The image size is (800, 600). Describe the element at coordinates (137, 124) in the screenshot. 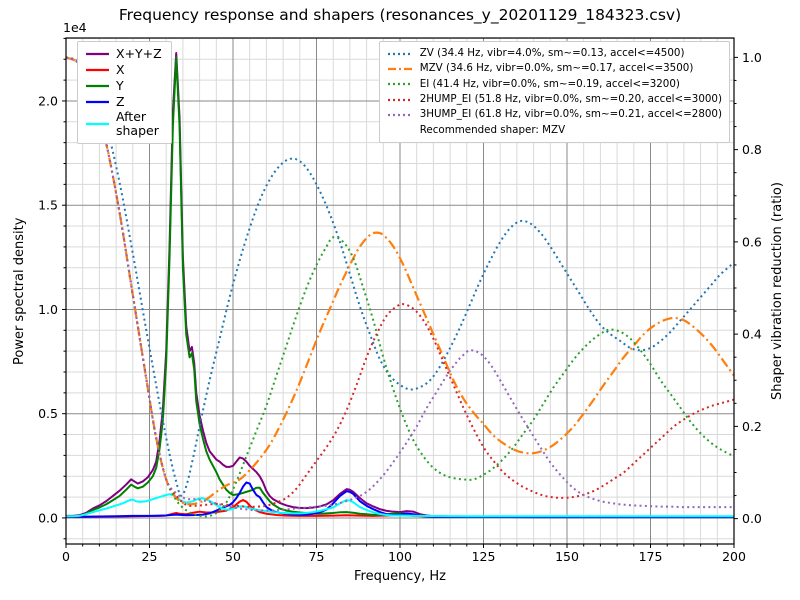

I see `legend-label: After shaper` at that location.